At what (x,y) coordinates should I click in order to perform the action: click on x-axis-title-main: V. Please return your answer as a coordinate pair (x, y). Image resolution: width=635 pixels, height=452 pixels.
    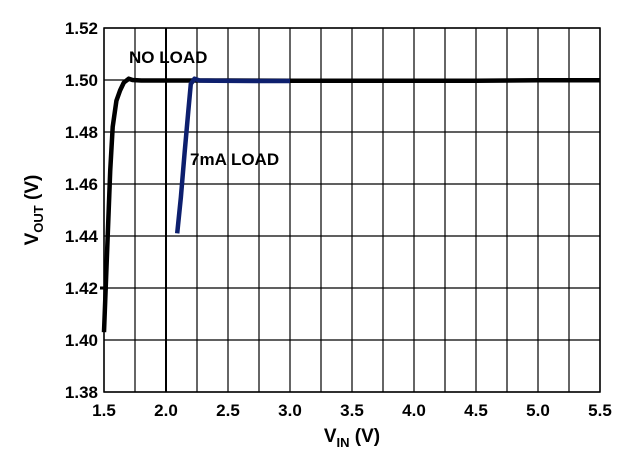
    Looking at the image, I should click on (330, 436).